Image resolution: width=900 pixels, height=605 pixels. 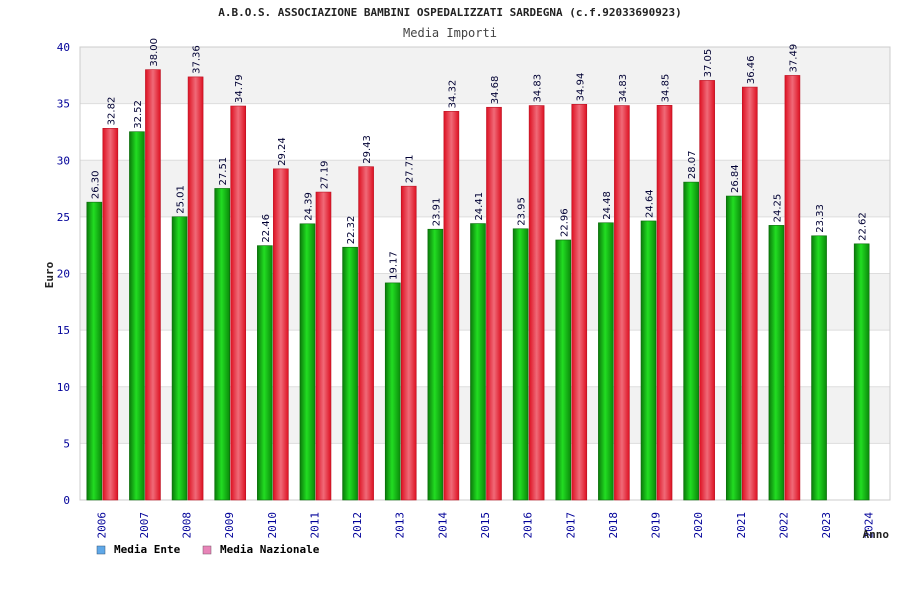 What do you see at coordinates (452, 94) in the screenshot?
I see `bar-value-label: 34.32` at bounding box center [452, 94].